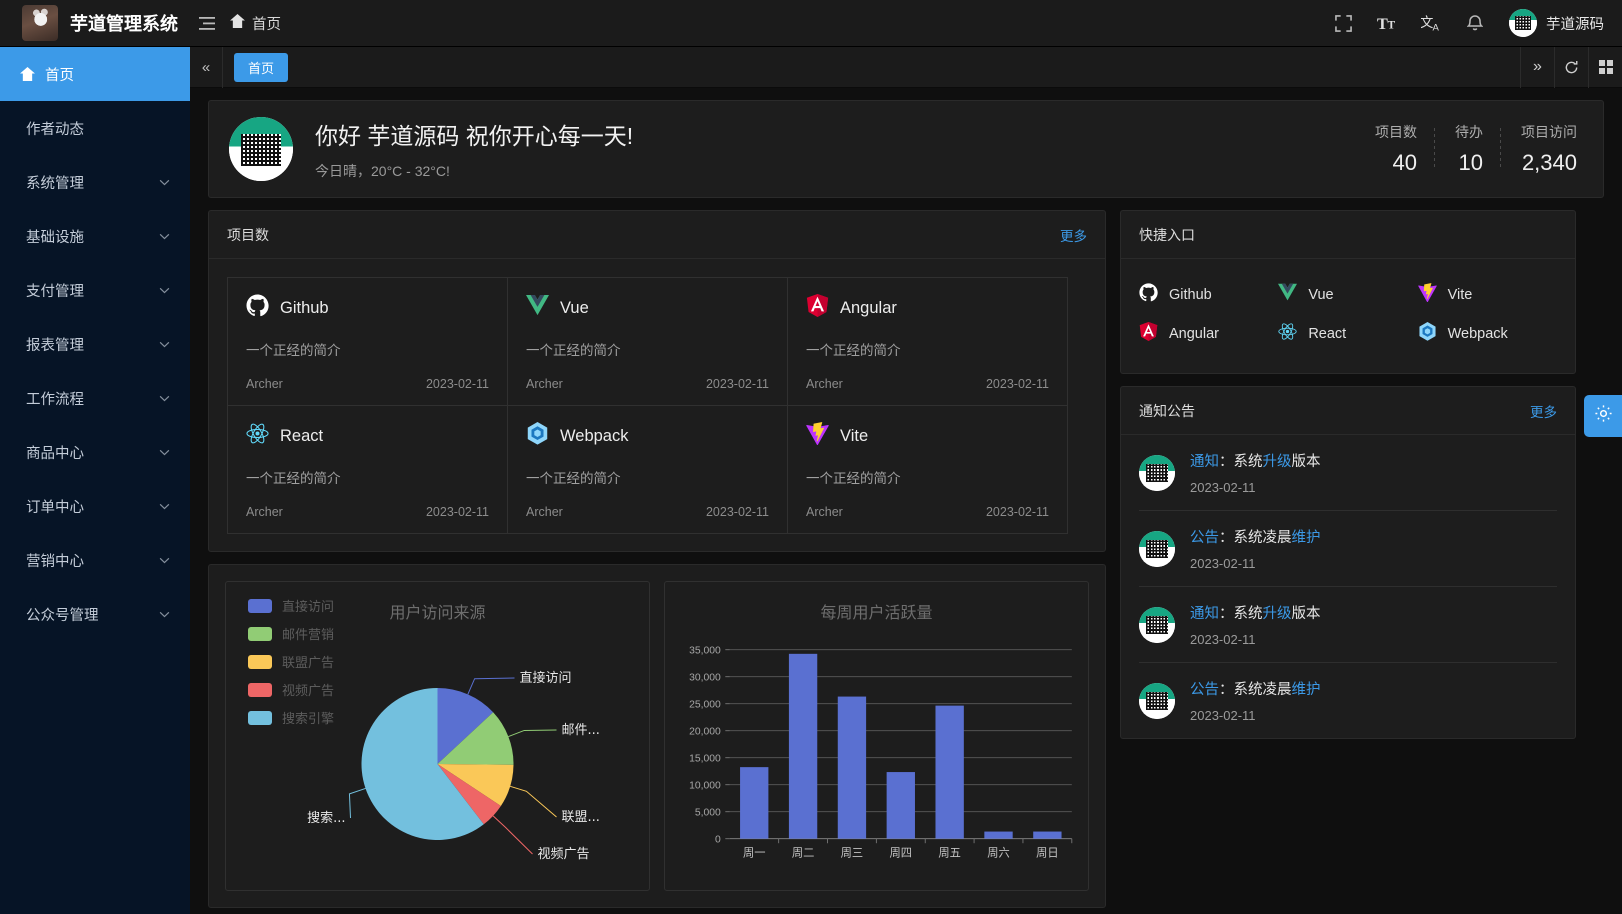  I want to click on chevron-double-left-icon: «, so click(206, 67).